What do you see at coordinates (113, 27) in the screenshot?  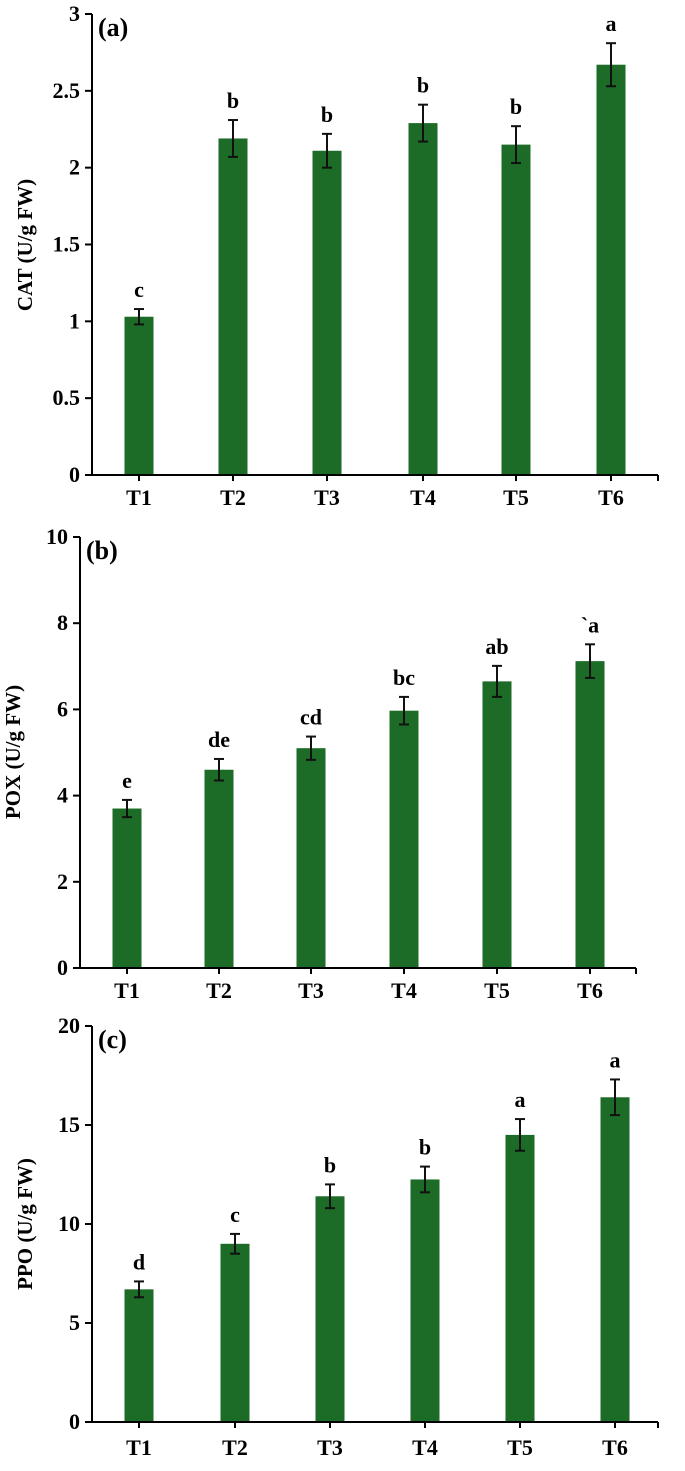 I see `panel-label: (a)` at bounding box center [113, 27].